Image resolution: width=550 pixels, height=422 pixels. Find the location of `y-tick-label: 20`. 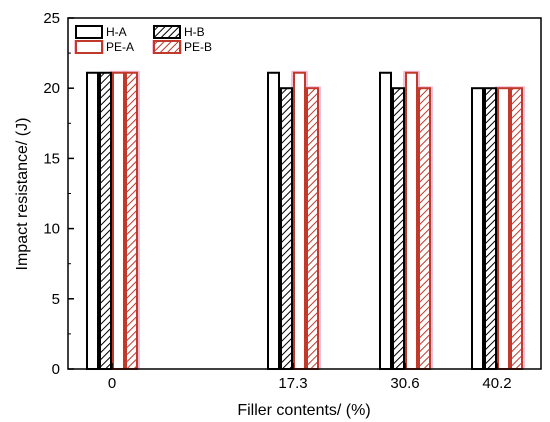

y-tick-label: 20 is located at coordinates (51, 88).